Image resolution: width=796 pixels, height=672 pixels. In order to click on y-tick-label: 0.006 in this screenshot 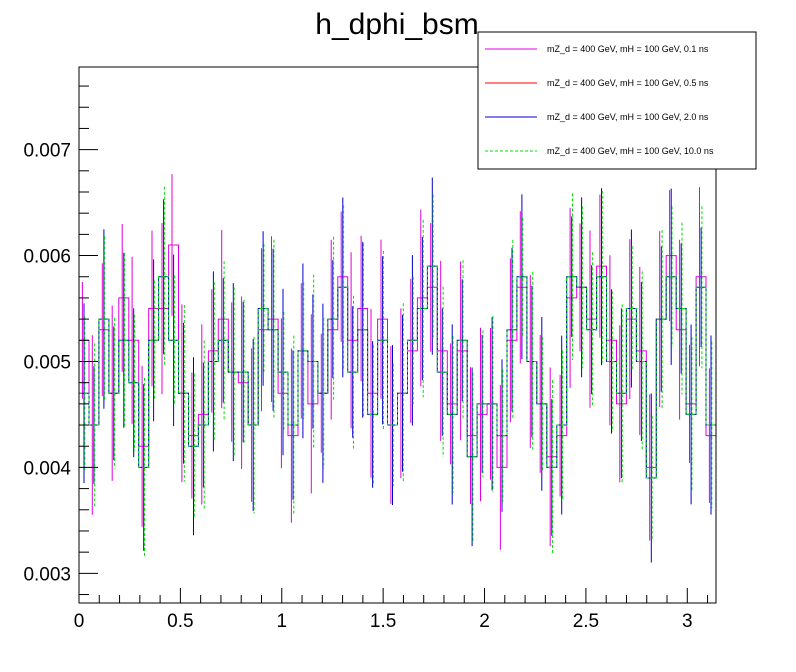, I will do `click(47, 257)`.